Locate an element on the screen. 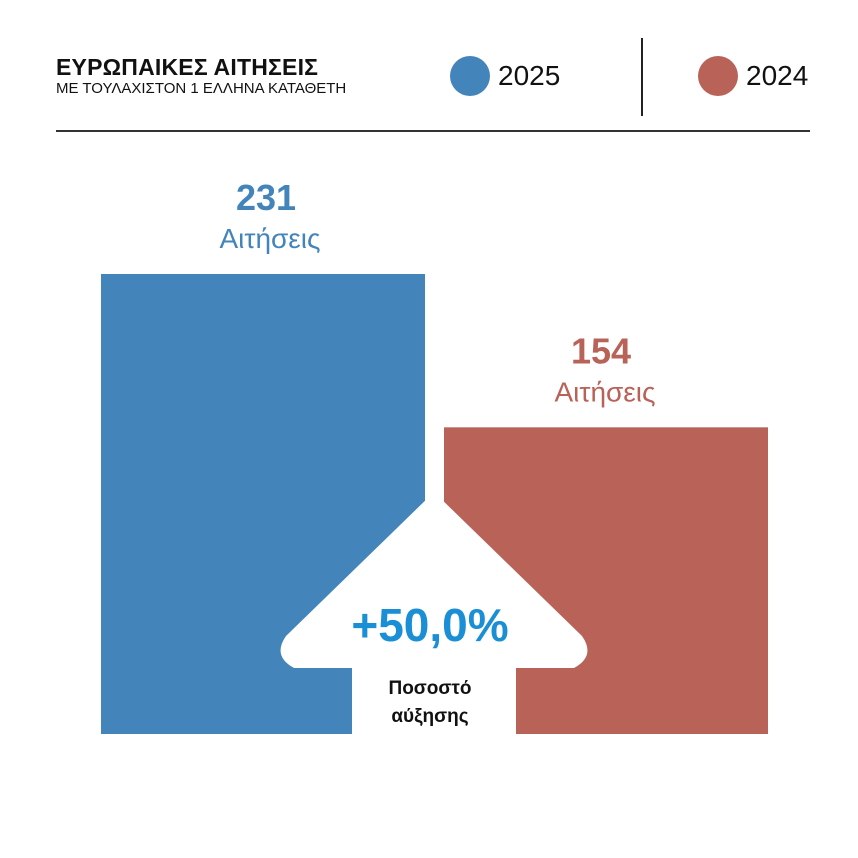  chart-subtitle: ΜΕ ΤΟΥΛΑΧΙΣΤΟΝ 1 ΕΛΛΗΝΑ ΚΑΤΑΘΕΤΗ is located at coordinates (201, 88).